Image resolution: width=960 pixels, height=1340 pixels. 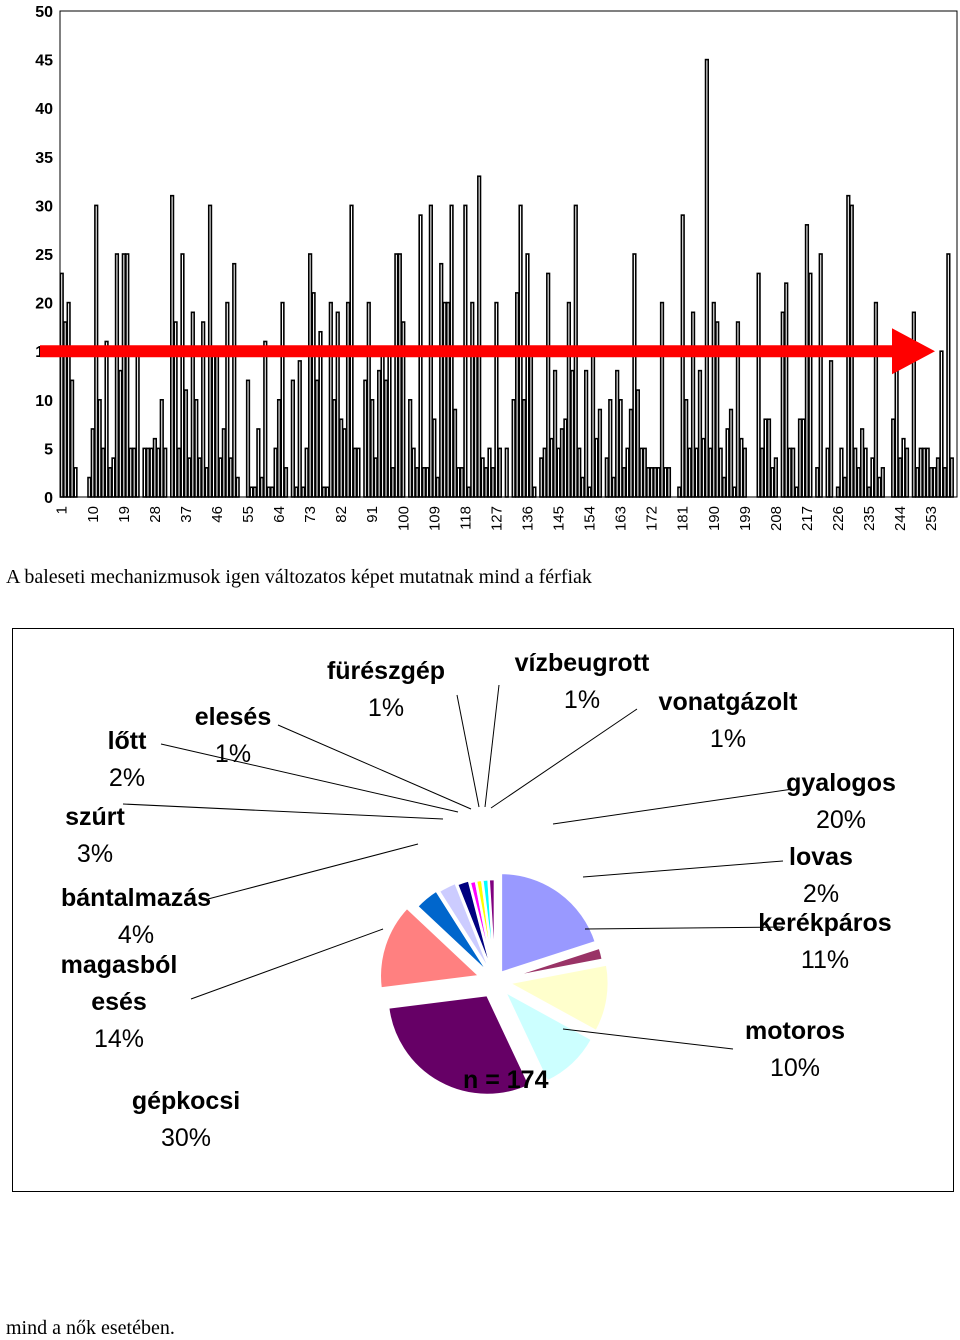 I want to click on pie-slice-label: szúrt, so click(x=95, y=817).